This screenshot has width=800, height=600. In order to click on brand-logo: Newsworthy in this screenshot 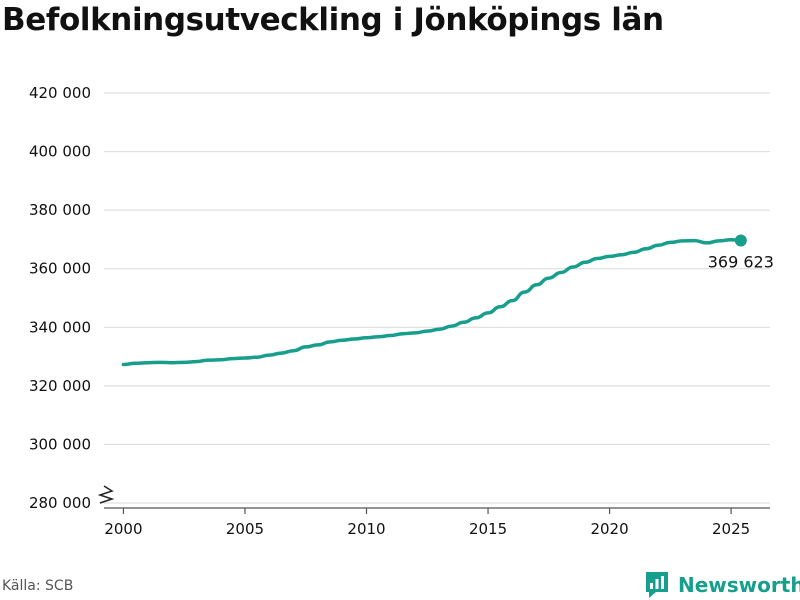, I will do `click(722, 585)`.